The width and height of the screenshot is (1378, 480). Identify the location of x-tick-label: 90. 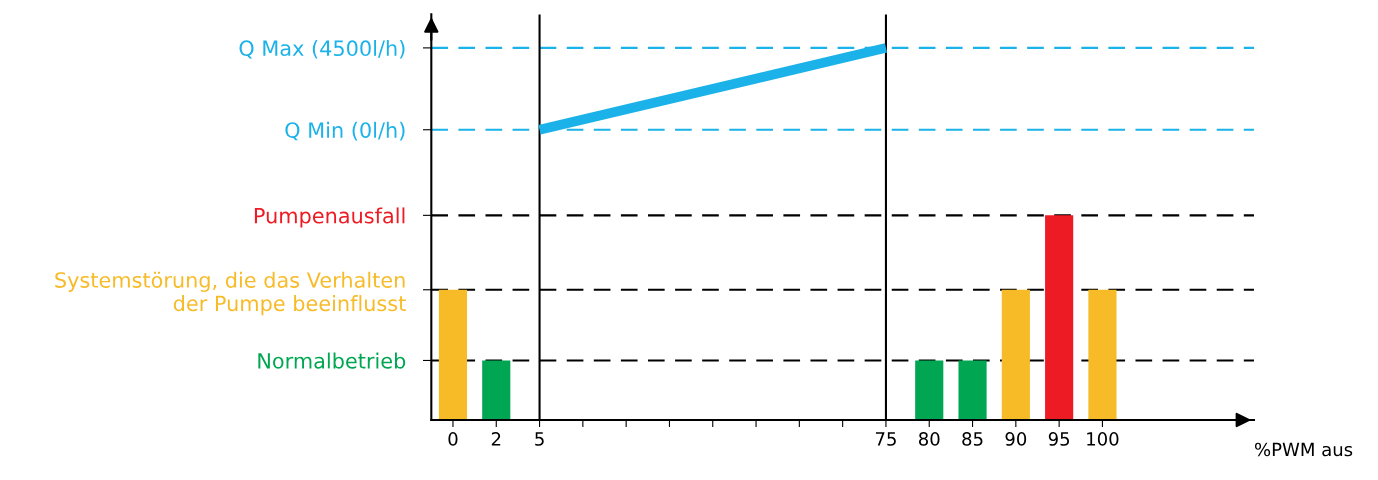
(1016, 439).